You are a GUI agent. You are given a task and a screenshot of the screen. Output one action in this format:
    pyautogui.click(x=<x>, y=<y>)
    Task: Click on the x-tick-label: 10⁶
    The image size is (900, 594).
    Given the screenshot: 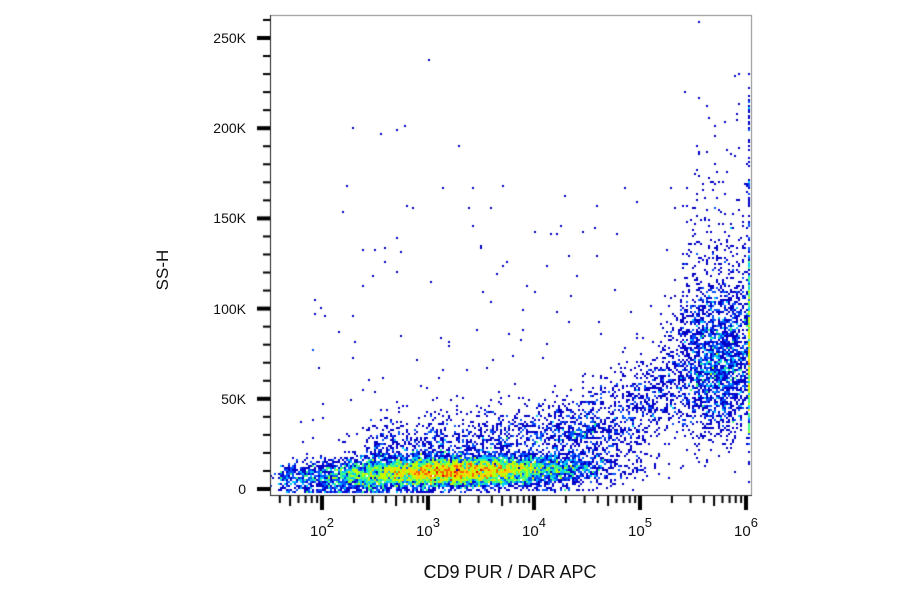 What is the action you would take?
    pyautogui.click(x=746, y=527)
    